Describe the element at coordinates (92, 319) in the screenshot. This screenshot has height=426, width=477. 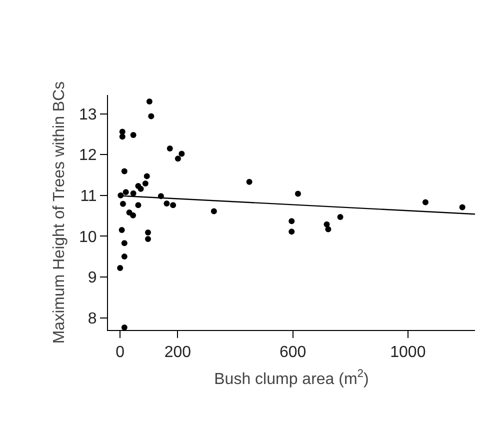
I see `y-tick-label: 8` at that location.